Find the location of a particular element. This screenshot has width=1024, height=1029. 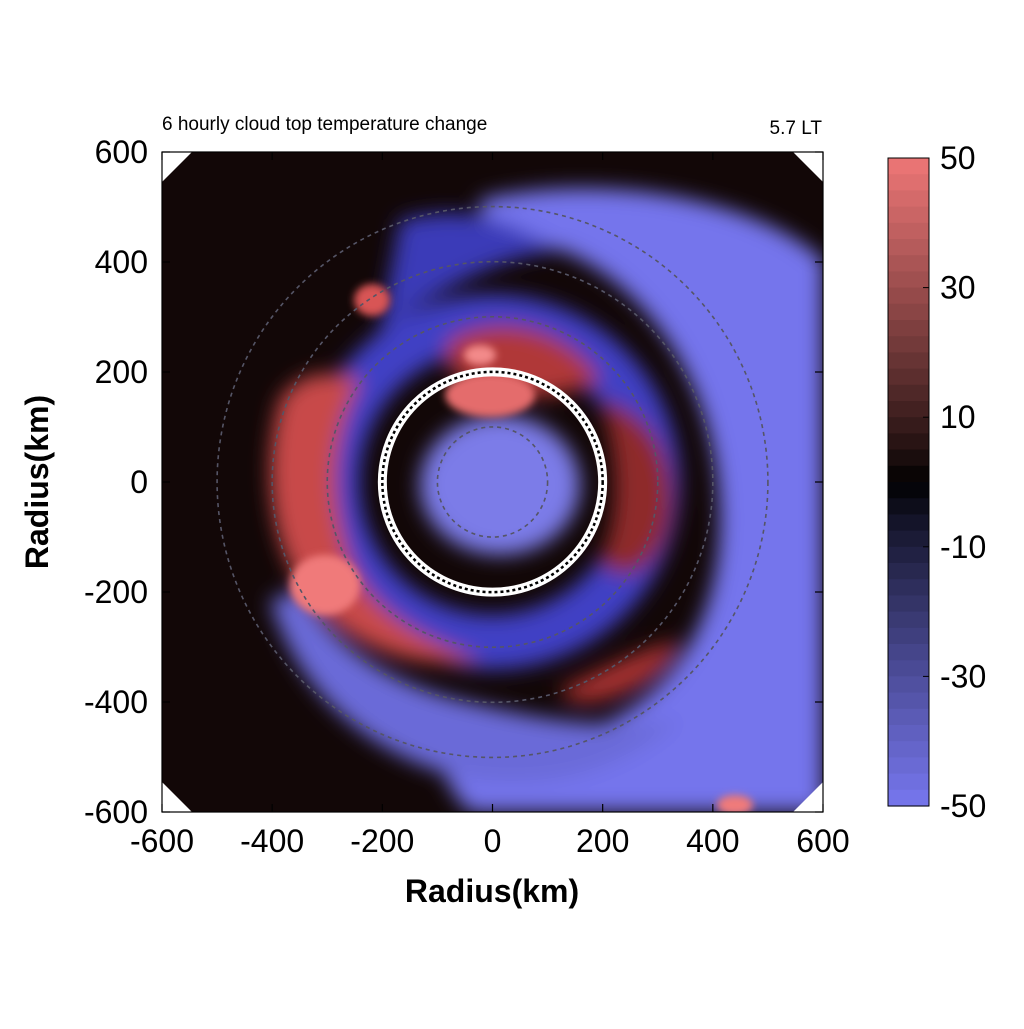

y-tick-label: -600 is located at coordinates (116, 812).